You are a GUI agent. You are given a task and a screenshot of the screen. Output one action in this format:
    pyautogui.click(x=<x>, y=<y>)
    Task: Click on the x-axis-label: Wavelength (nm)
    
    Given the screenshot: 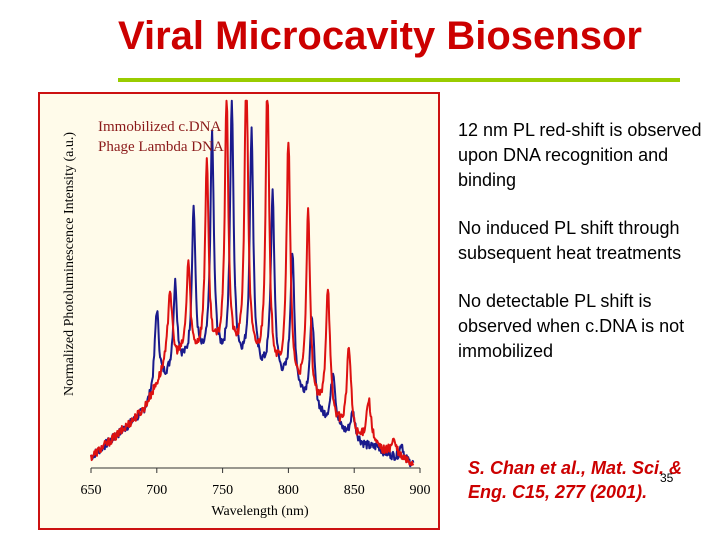 What is the action you would take?
    pyautogui.click(x=260, y=511)
    